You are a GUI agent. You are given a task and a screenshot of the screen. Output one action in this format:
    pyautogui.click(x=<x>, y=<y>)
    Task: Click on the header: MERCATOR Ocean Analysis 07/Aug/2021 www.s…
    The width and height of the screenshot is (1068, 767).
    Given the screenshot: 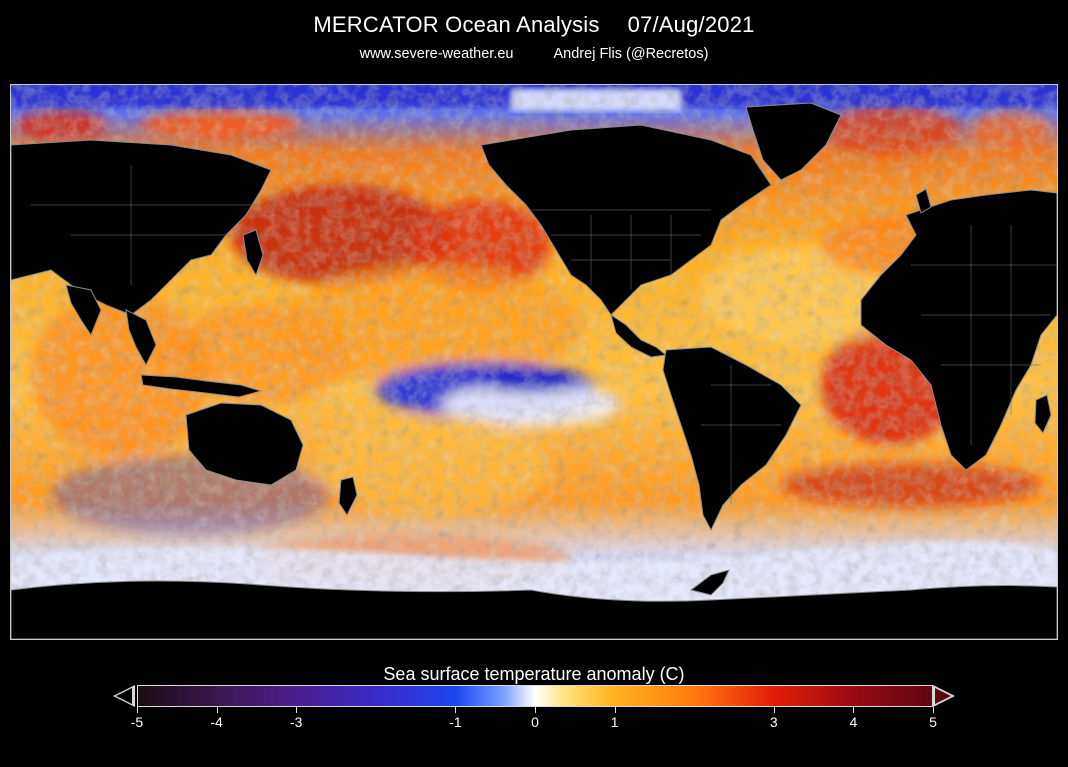 What is the action you would take?
    pyautogui.click(x=534, y=40)
    